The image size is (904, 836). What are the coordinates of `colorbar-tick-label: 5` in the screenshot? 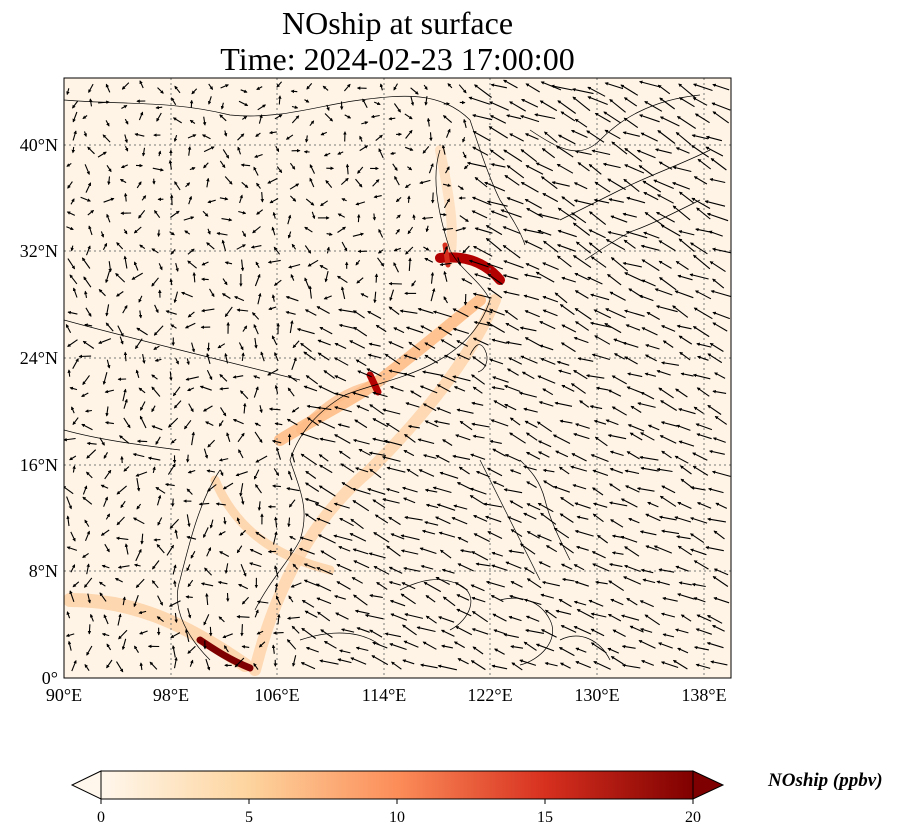 It's located at (249, 817).